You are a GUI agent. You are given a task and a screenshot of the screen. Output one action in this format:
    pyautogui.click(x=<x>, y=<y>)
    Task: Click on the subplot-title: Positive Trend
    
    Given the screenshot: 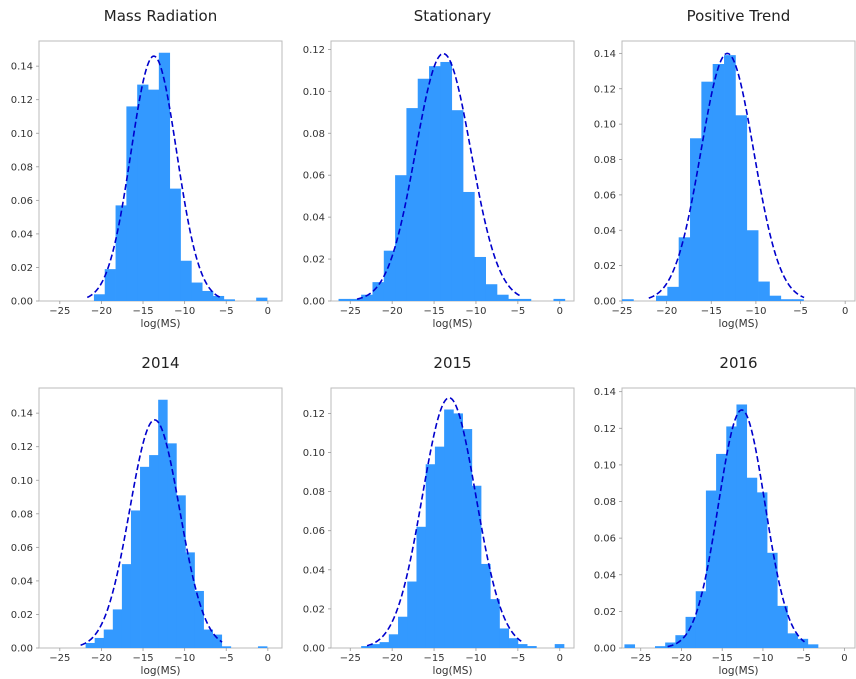 What is the action you would take?
    pyautogui.click(x=739, y=16)
    